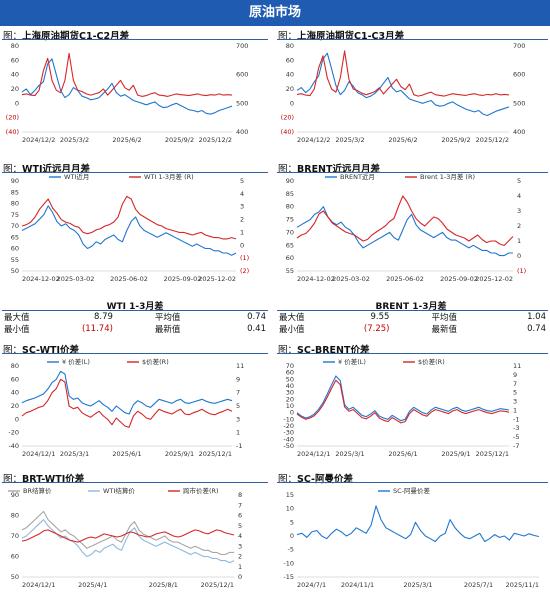 This screenshot has height=603, width=550. What do you see at coordinates (163, 585) in the screenshot?
I see `x-tick-label: 2025/8/1` at bounding box center [163, 585].